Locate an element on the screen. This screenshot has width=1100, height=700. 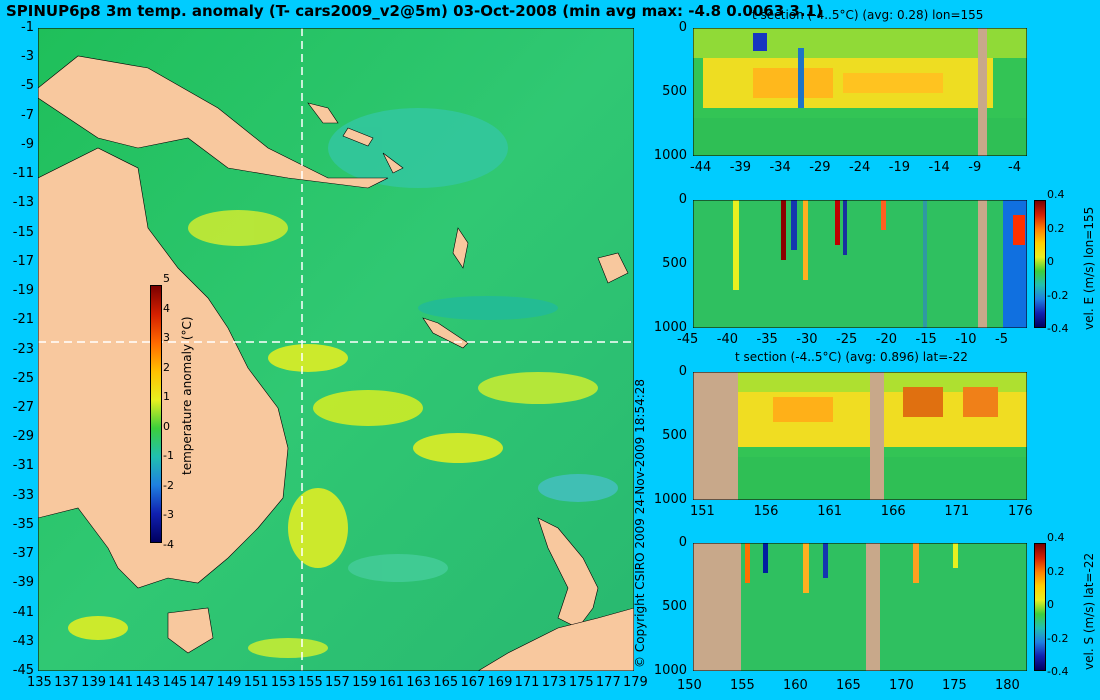
tick-label: 167 is located at coordinates (473, 682).